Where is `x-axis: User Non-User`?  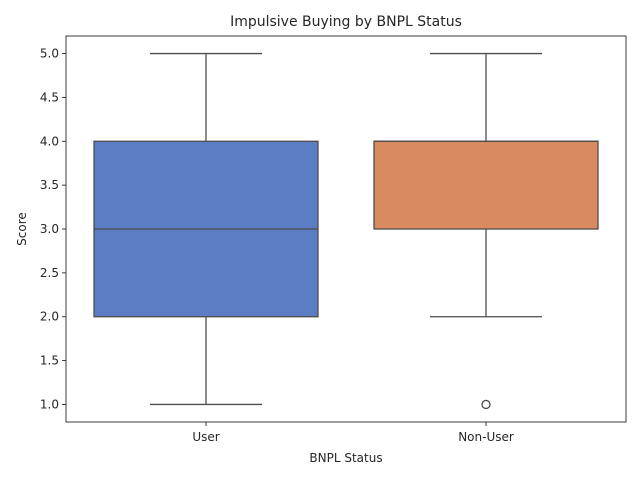 x-axis: User Non-User is located at coordinates (353, 433).